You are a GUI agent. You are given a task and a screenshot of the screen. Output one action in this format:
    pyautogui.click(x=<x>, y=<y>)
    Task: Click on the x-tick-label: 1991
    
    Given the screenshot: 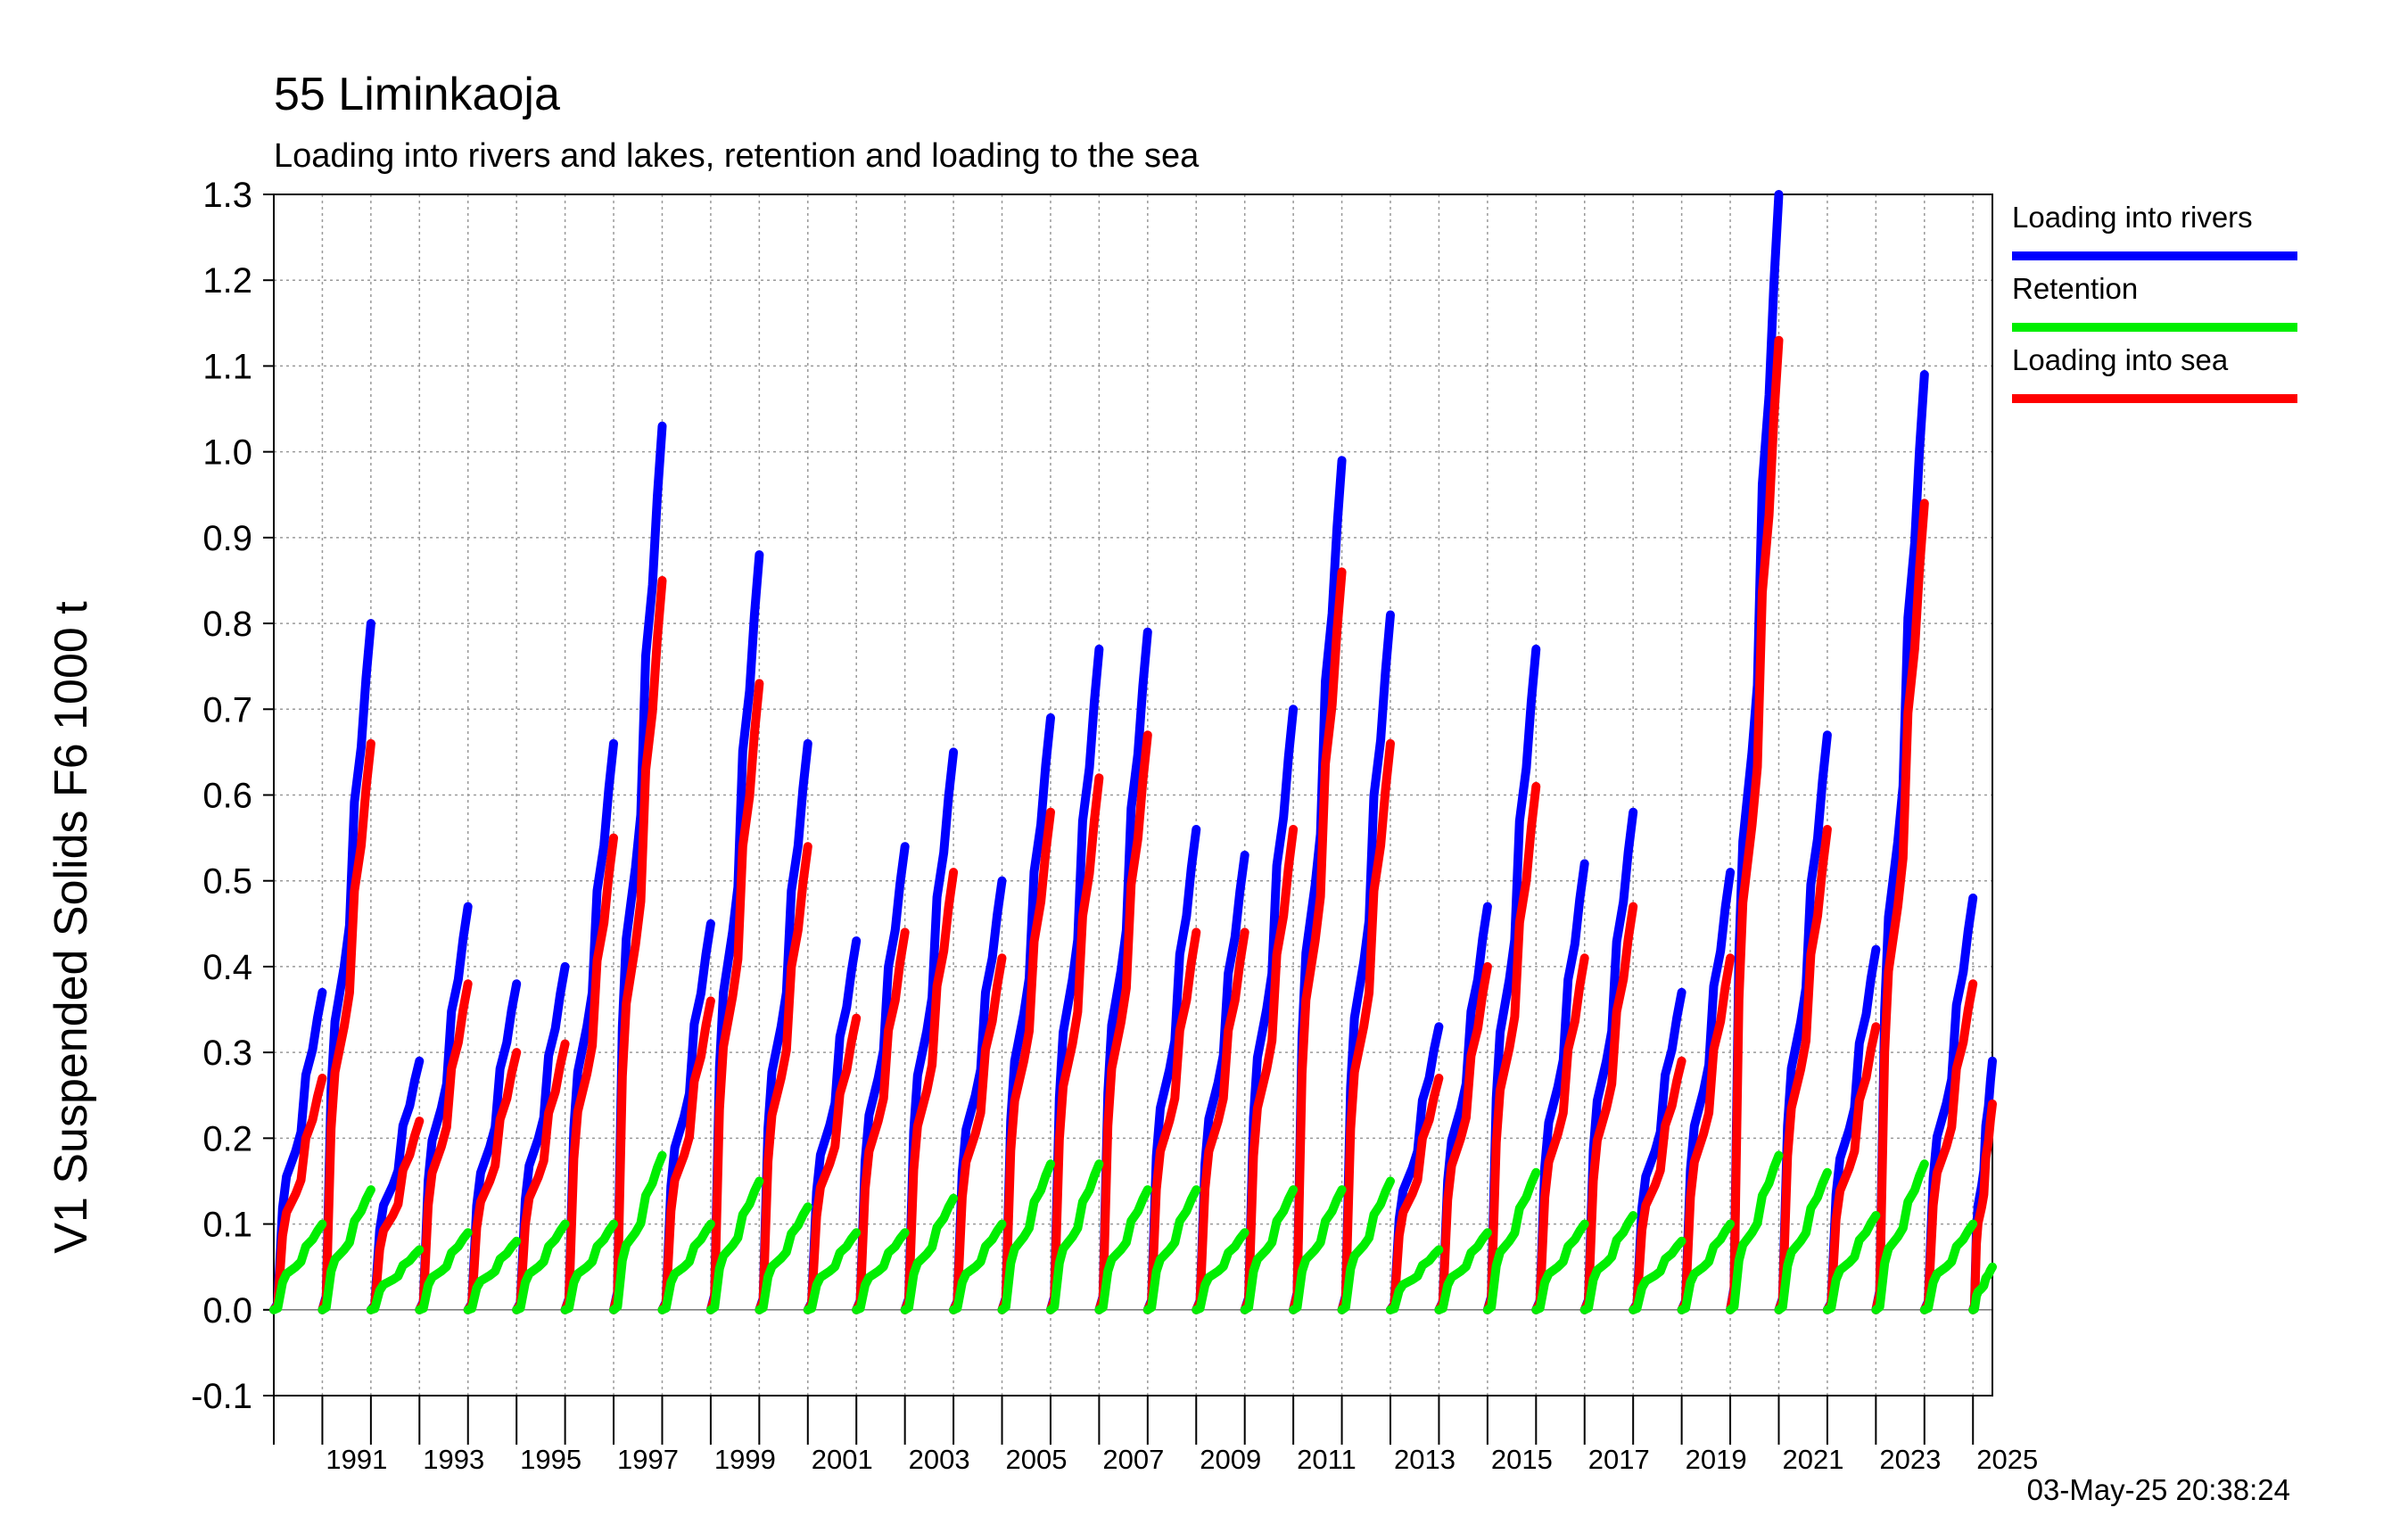 What is the action you would take?
    pyautogui.click(x=356, y=1459)
    